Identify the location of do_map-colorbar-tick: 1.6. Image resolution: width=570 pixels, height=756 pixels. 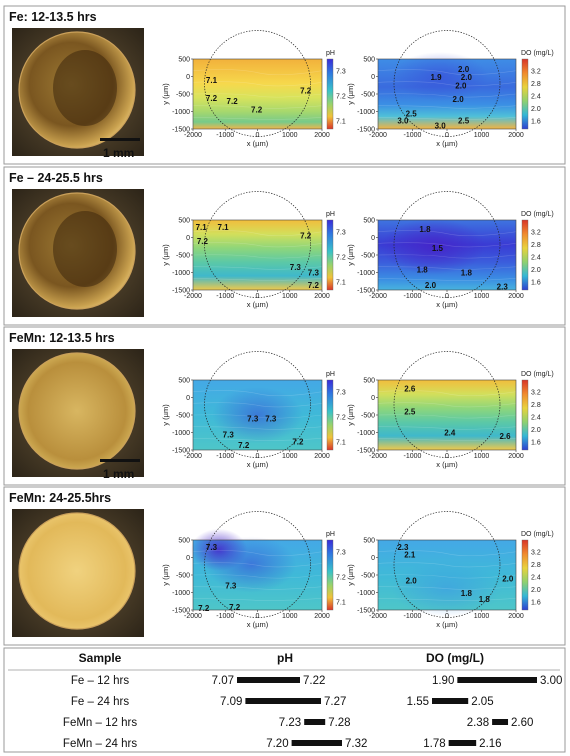
(536, 122).